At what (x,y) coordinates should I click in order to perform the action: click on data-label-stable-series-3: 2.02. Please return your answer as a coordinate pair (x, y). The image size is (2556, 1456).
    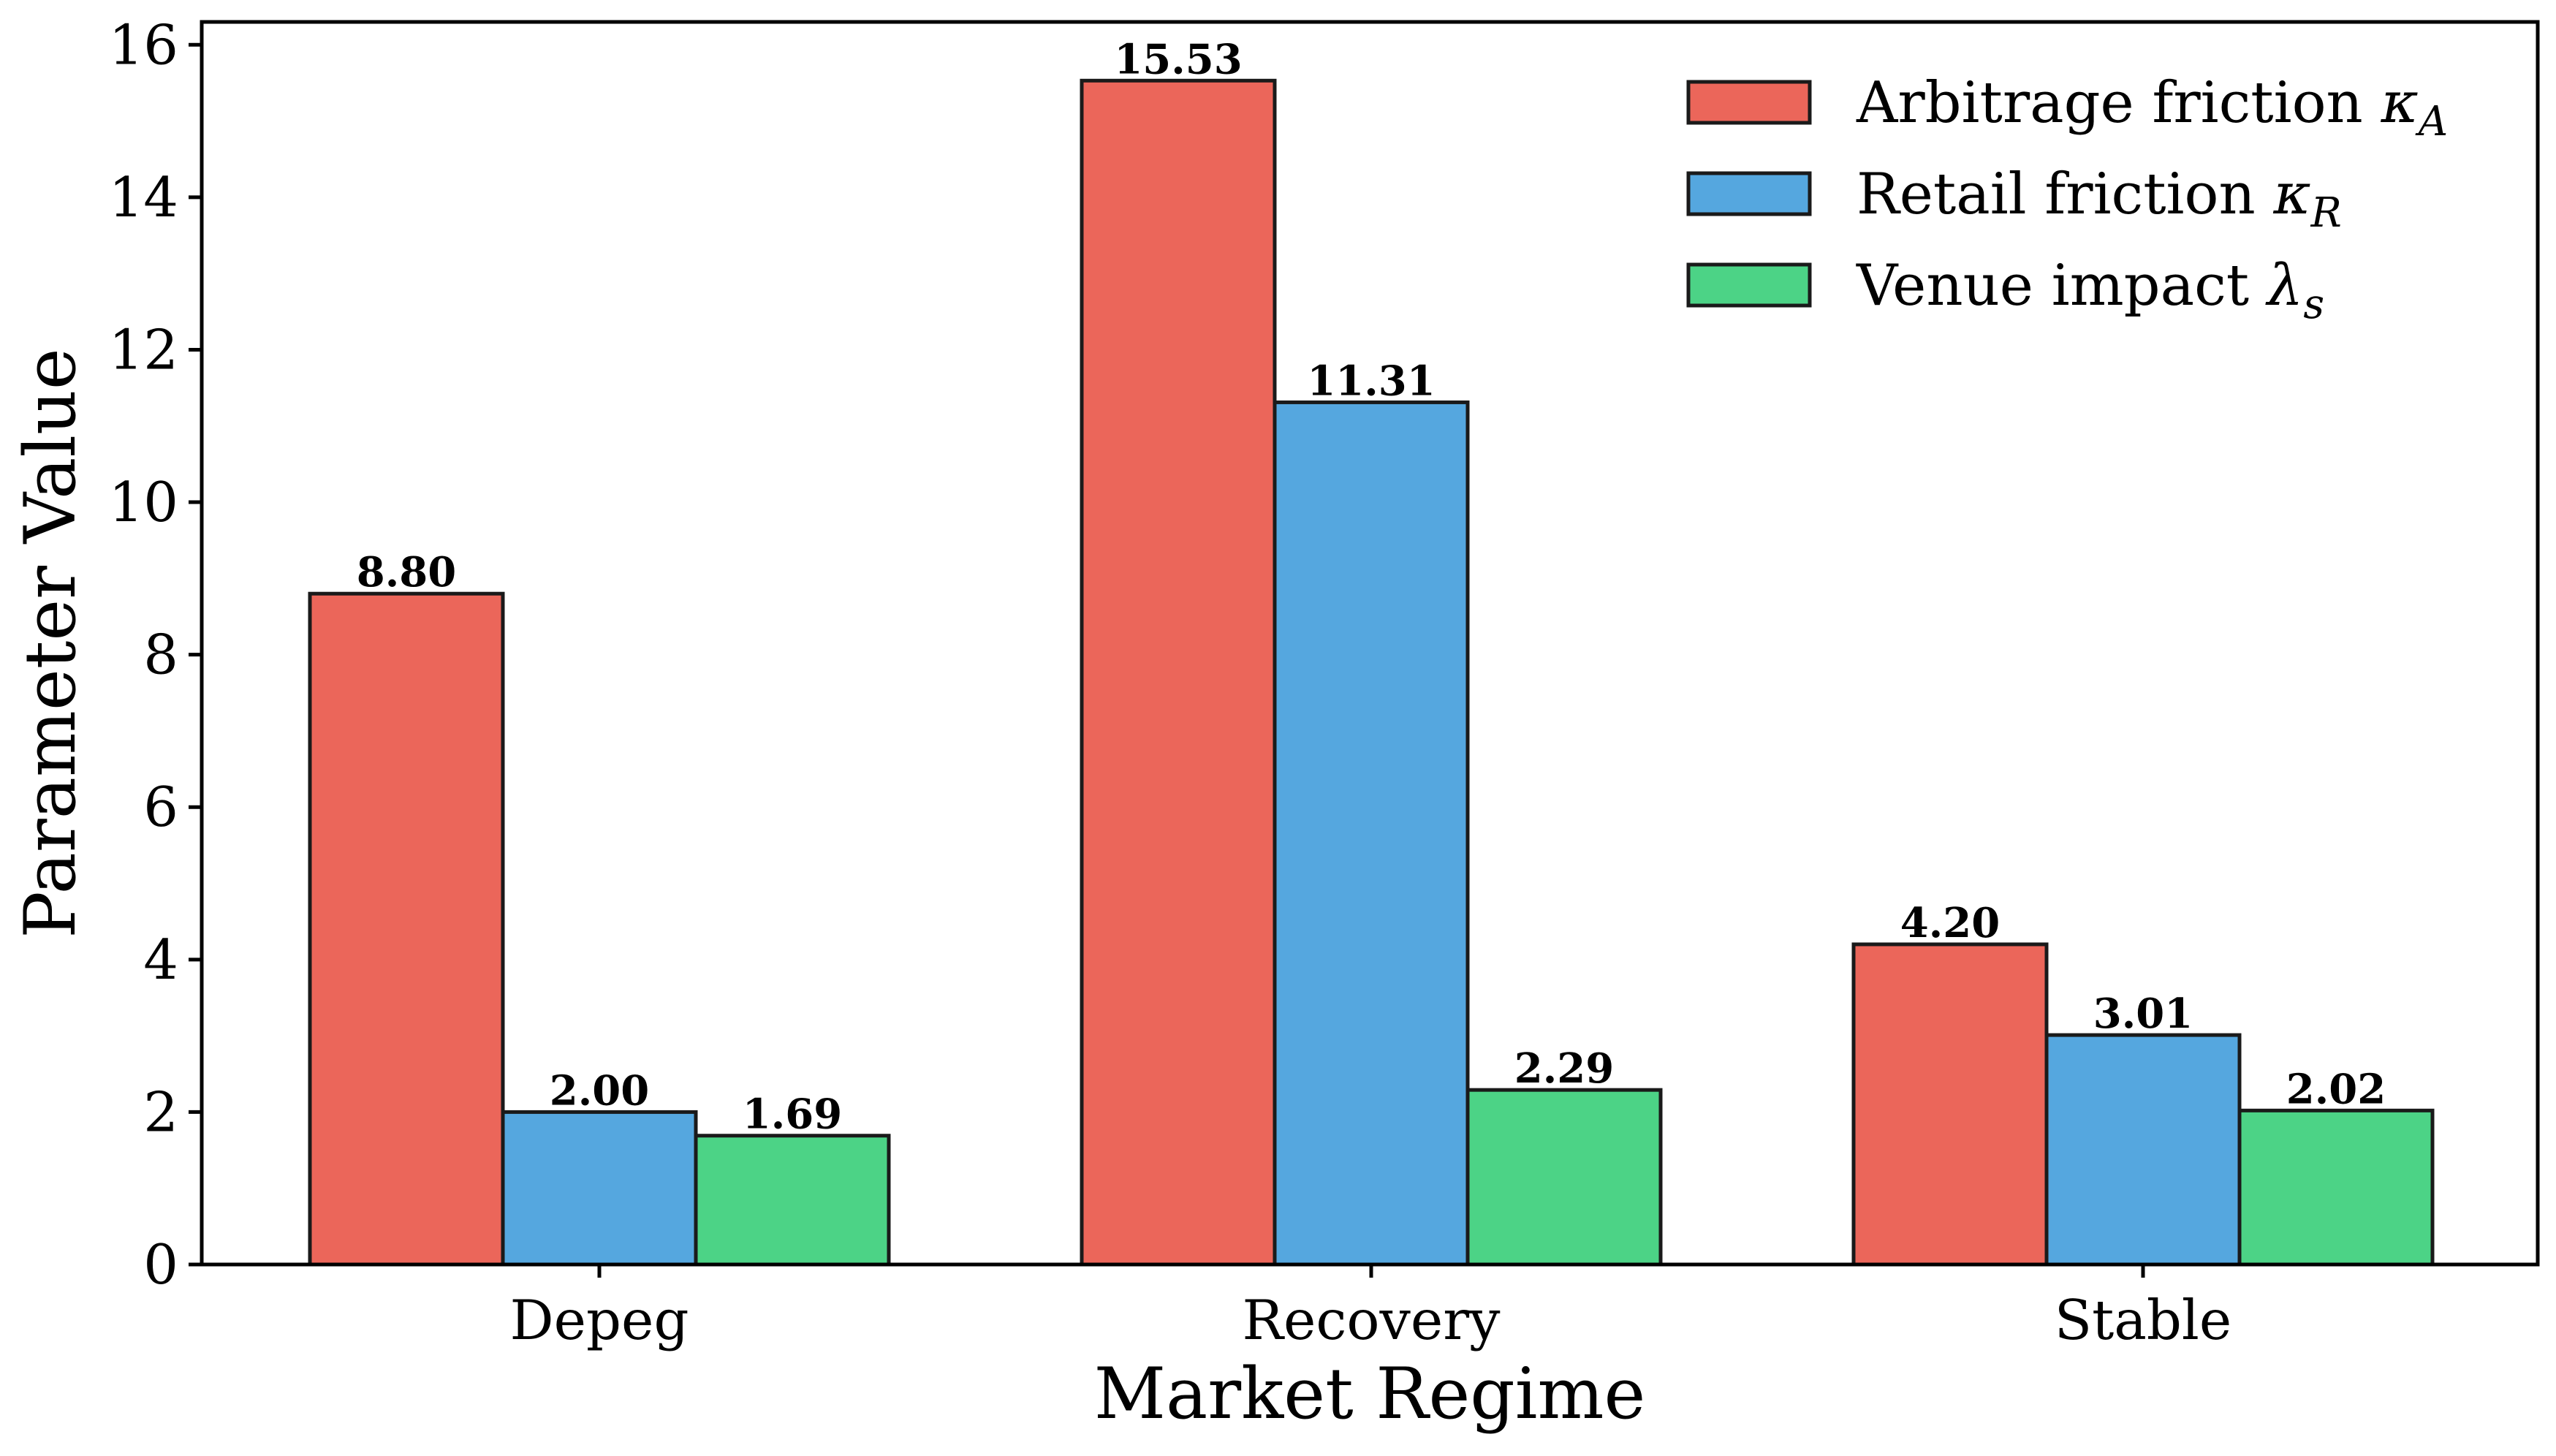
    Looking at the image, I should click on (2336, 1089).